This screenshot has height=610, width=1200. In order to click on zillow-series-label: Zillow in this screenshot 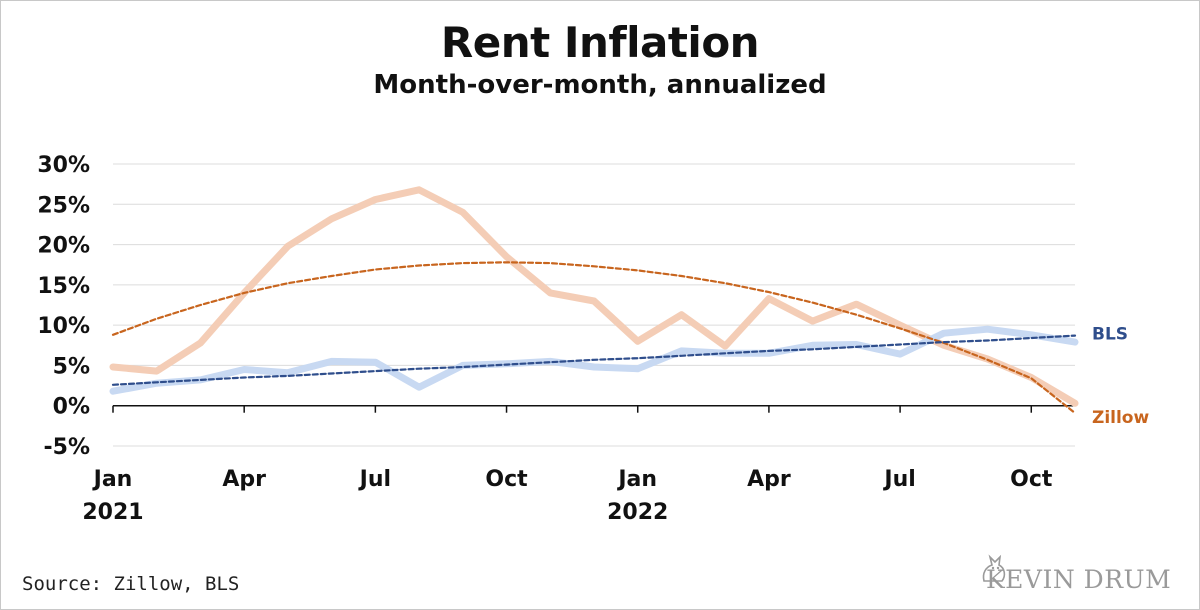, I will do `click(1120, 418)`.